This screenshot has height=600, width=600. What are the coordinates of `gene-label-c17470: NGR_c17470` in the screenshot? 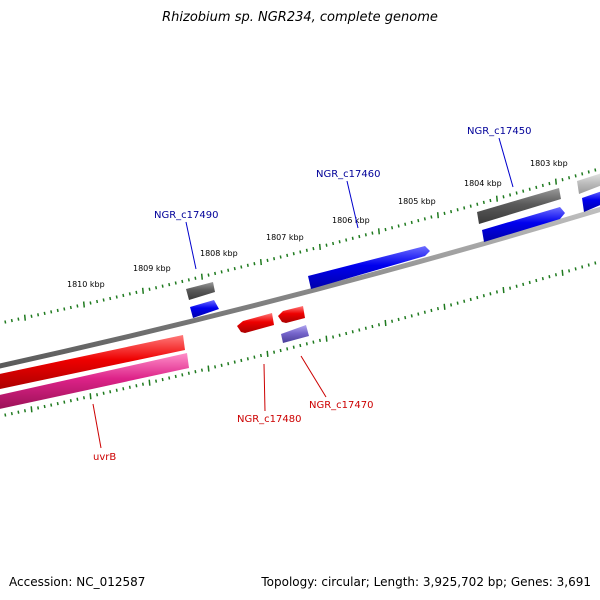 It's located at (341, 405).